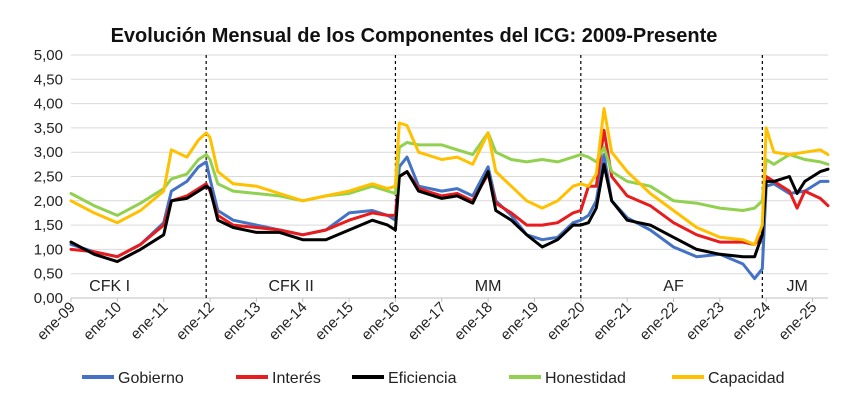 This screenshot has height=411, width=862. I want to click on period-label: AF, so click(673, 286).